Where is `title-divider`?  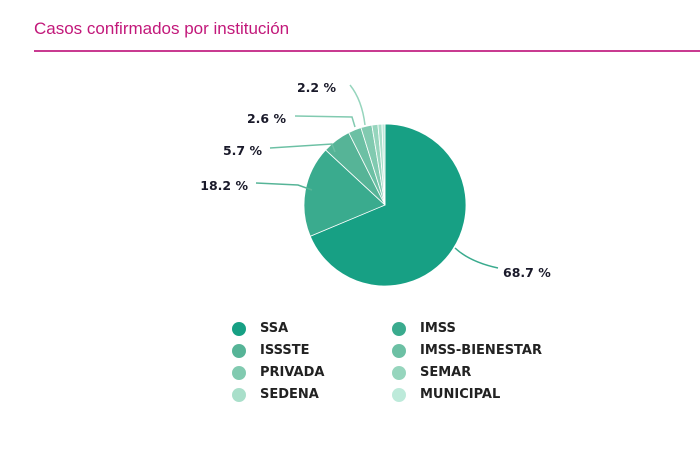
title-divider is located at coordinates (367, 51).